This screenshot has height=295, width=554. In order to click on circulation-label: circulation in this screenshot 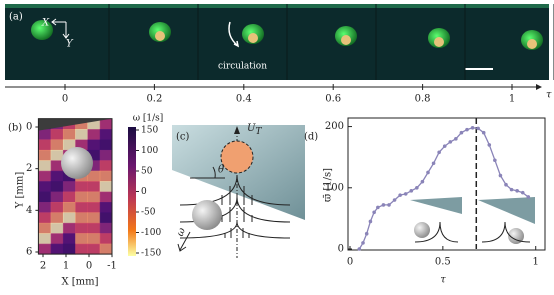, I will do `click(242, 67)`.